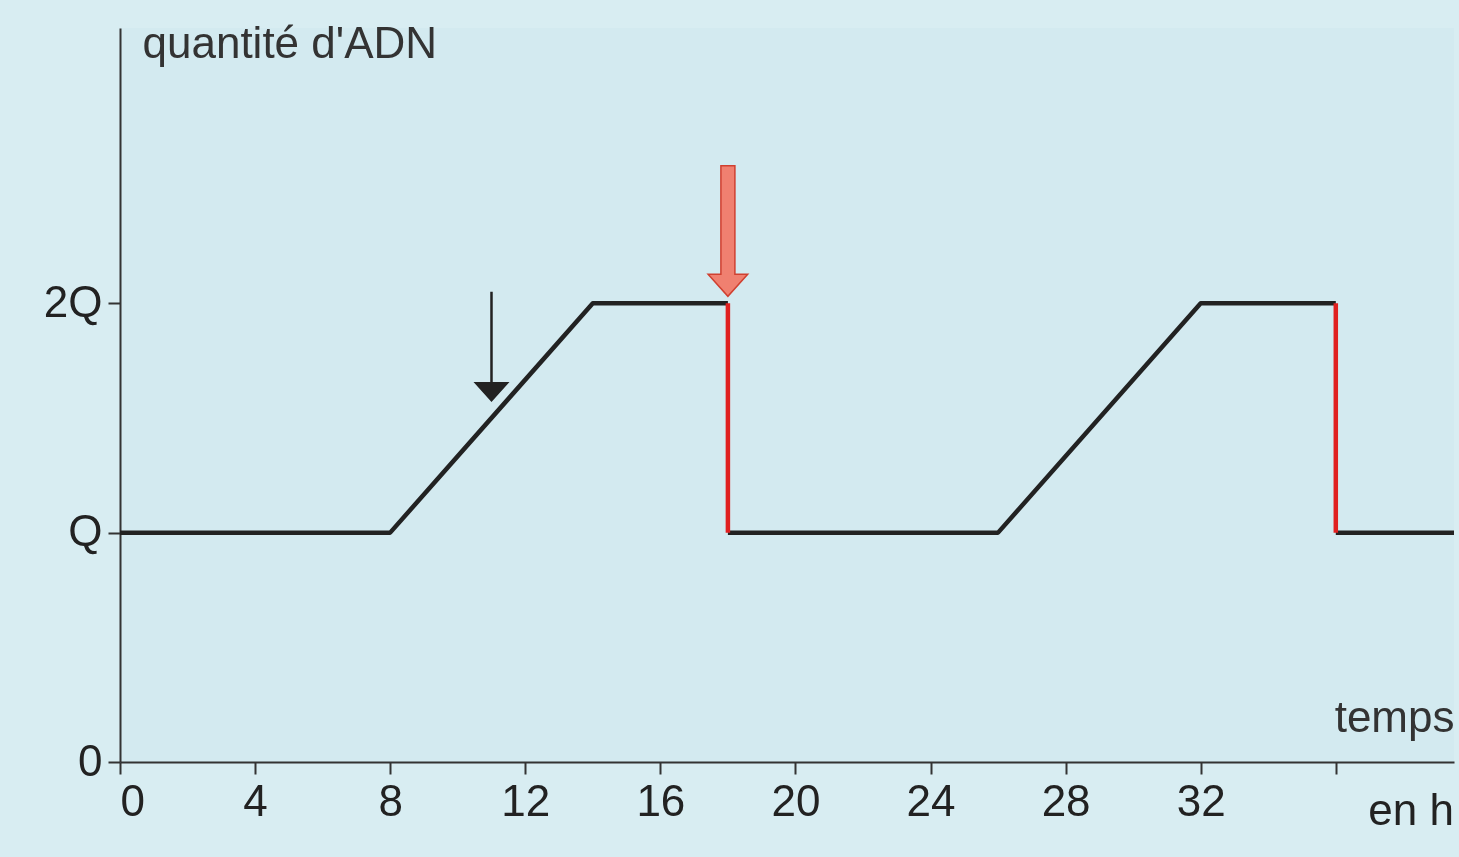 Image resolution: width=1459 pixels, height=857 pixels. Describe the element at coordinates (1201, 800) in the screenshot. I see `x-tick-label: 32` at that location.